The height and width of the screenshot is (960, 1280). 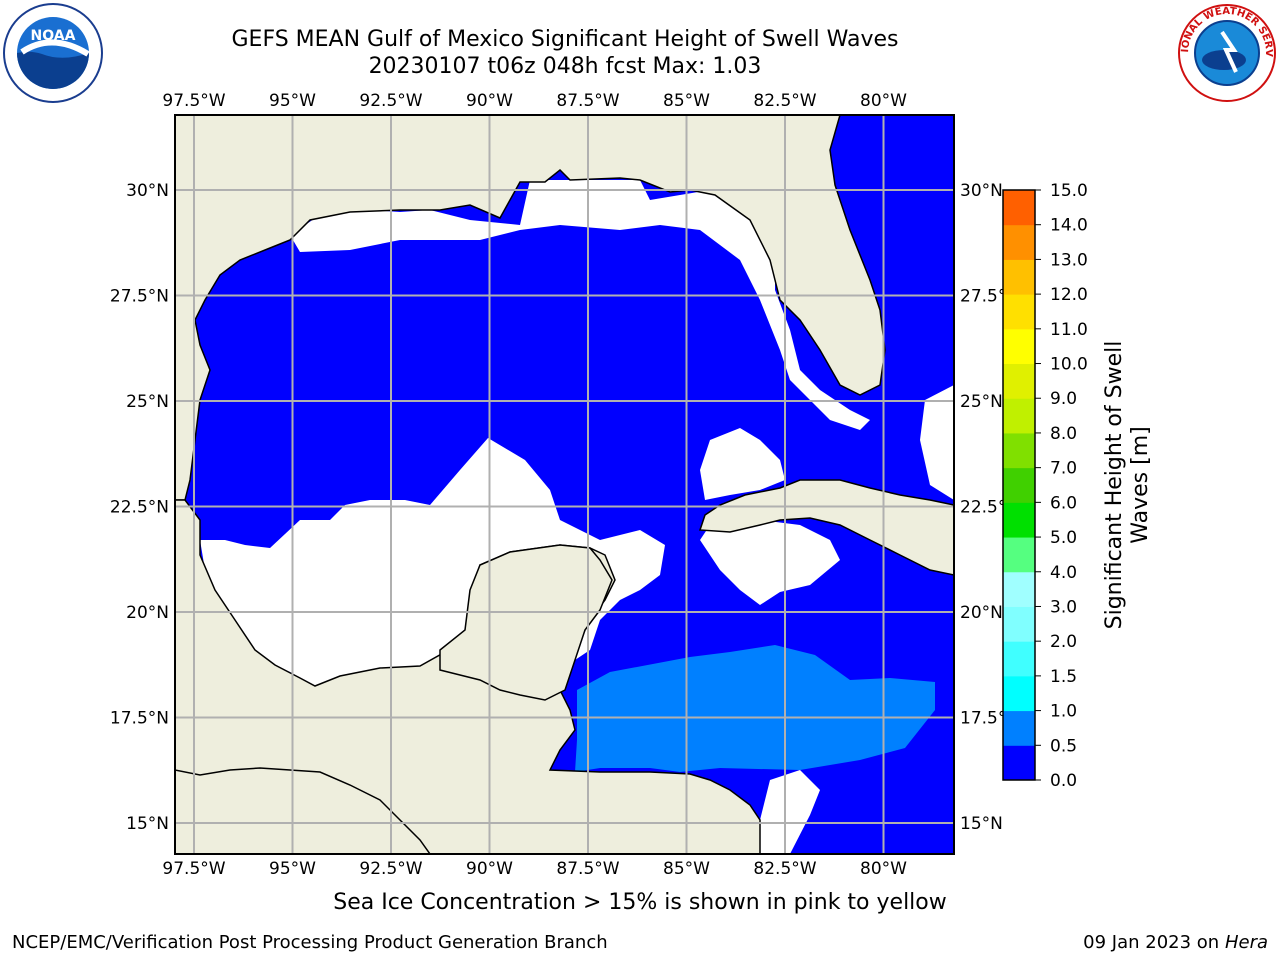 What do you see at coordinates (1063, 642) in the screenshot?
I see `colorbar-tick-label: 2.0` at bounding box center [1063, 642].